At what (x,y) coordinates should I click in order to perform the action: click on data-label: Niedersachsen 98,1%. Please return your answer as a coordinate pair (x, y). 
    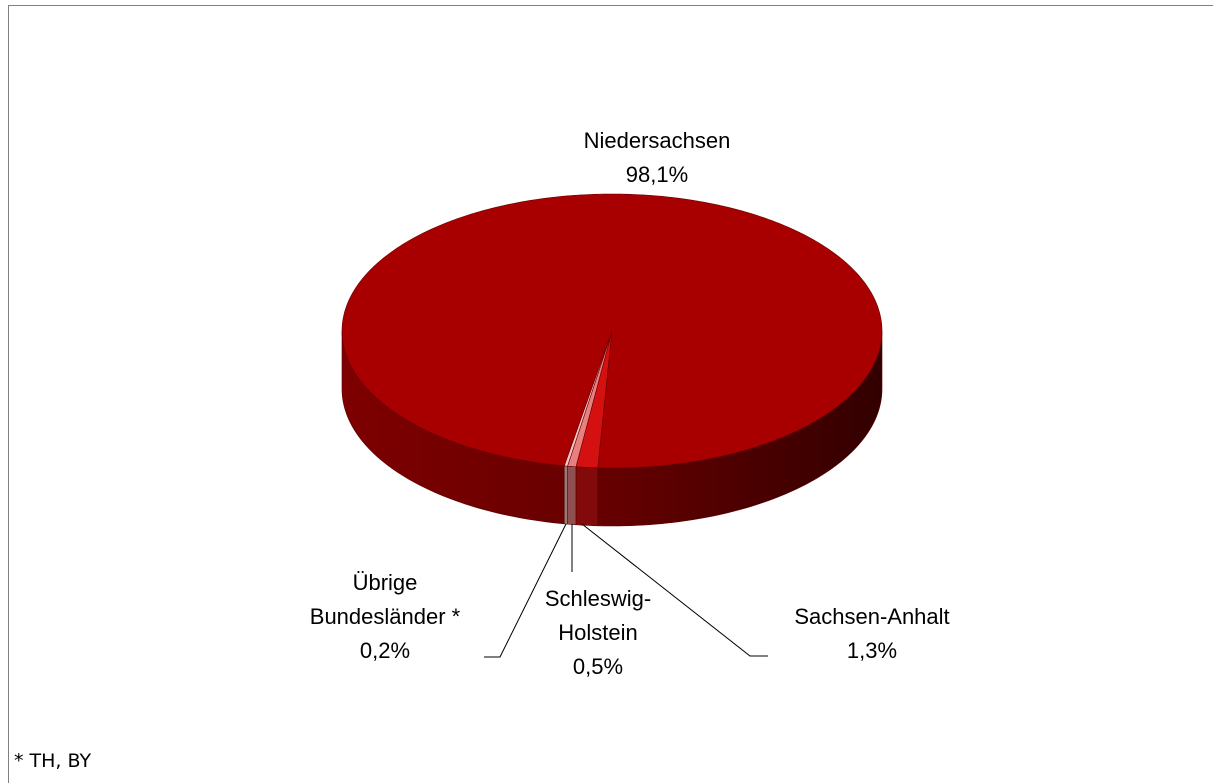
    Looking at the image, I should click on (657, 158).